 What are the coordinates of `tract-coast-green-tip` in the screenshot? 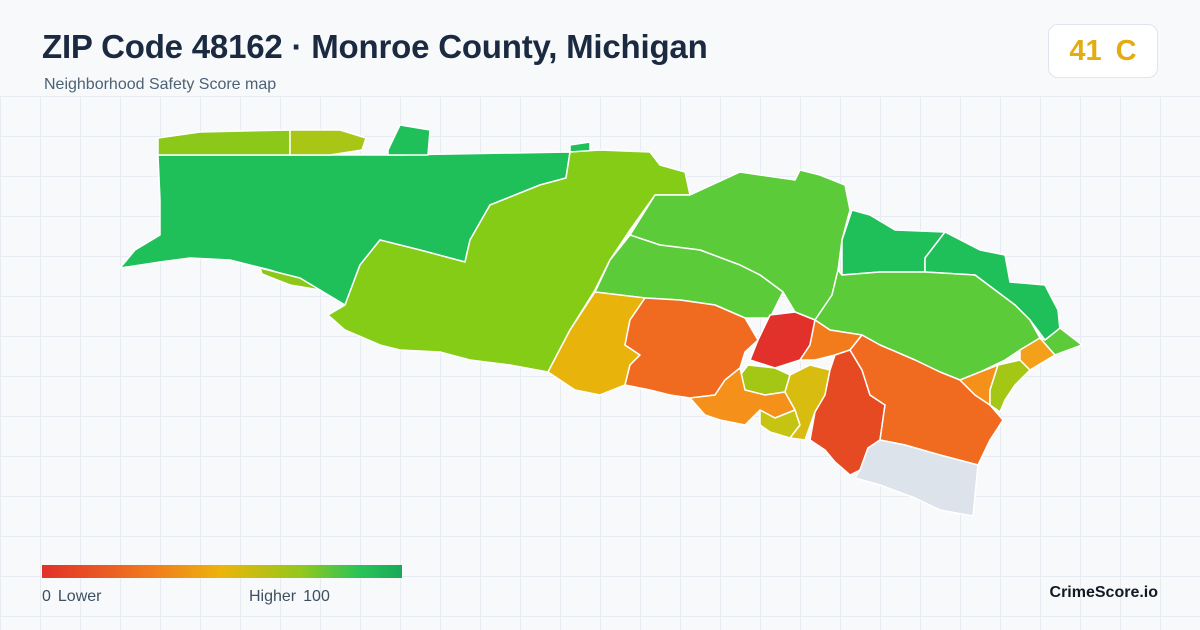 It's located at (1061, 341).